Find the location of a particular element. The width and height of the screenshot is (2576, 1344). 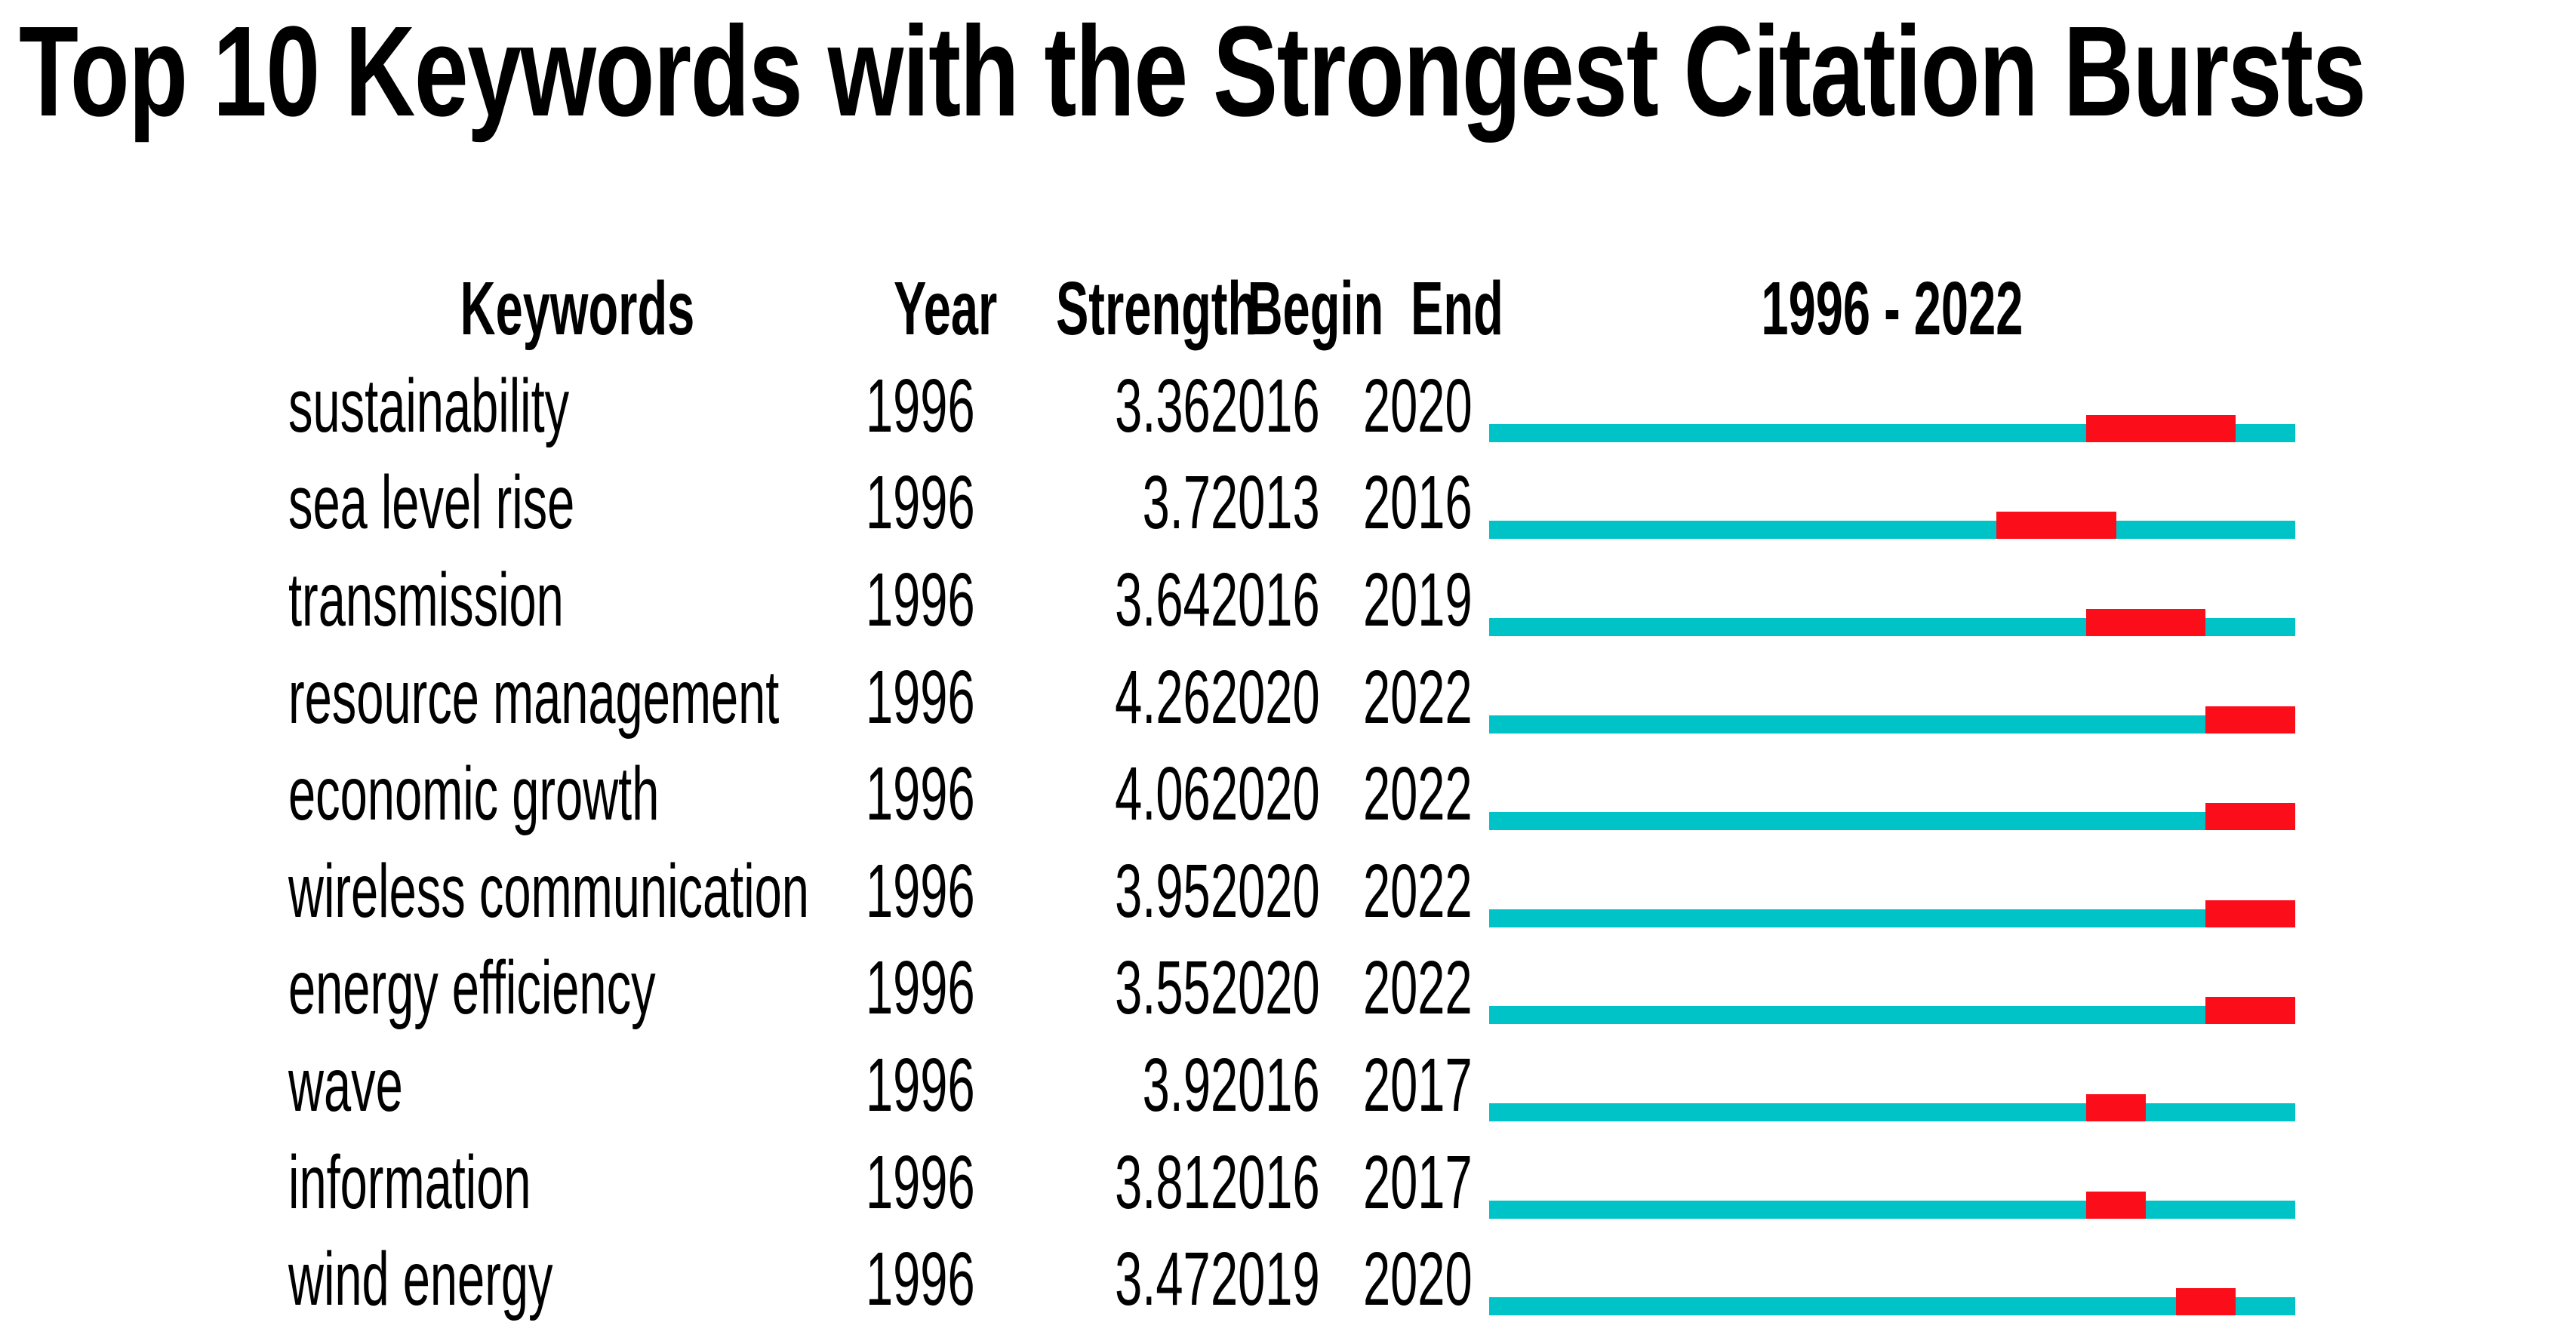

end-year-value: 2017 is located at coordinates (1418, 1085).